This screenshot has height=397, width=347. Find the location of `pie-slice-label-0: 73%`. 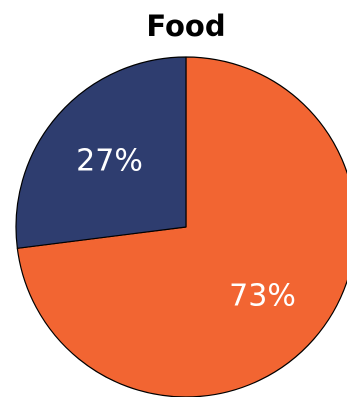

pie-slice-label-0: 73% is located at coordinates (262, 296).